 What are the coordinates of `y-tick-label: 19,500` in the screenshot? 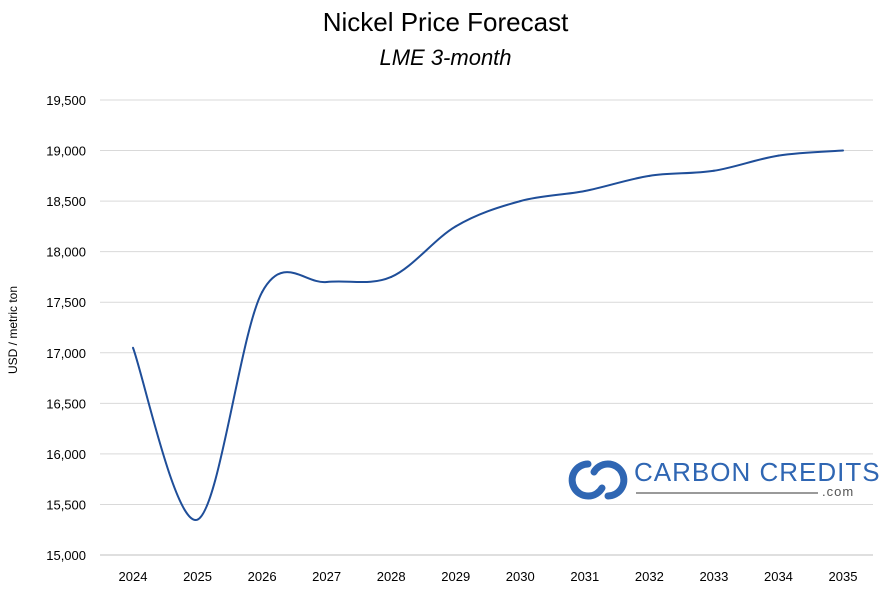 It's located at (66, 100).